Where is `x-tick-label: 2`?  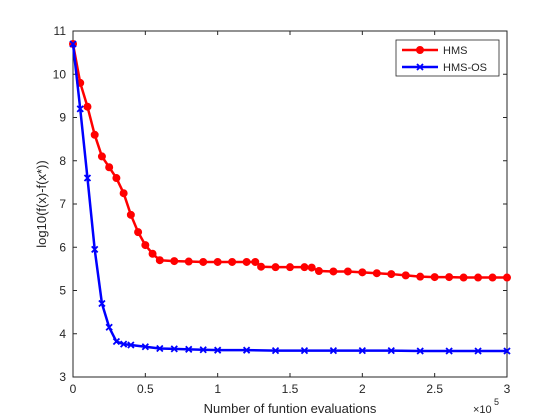
x-tick-label: 2 is located at coordinates (362, 389).